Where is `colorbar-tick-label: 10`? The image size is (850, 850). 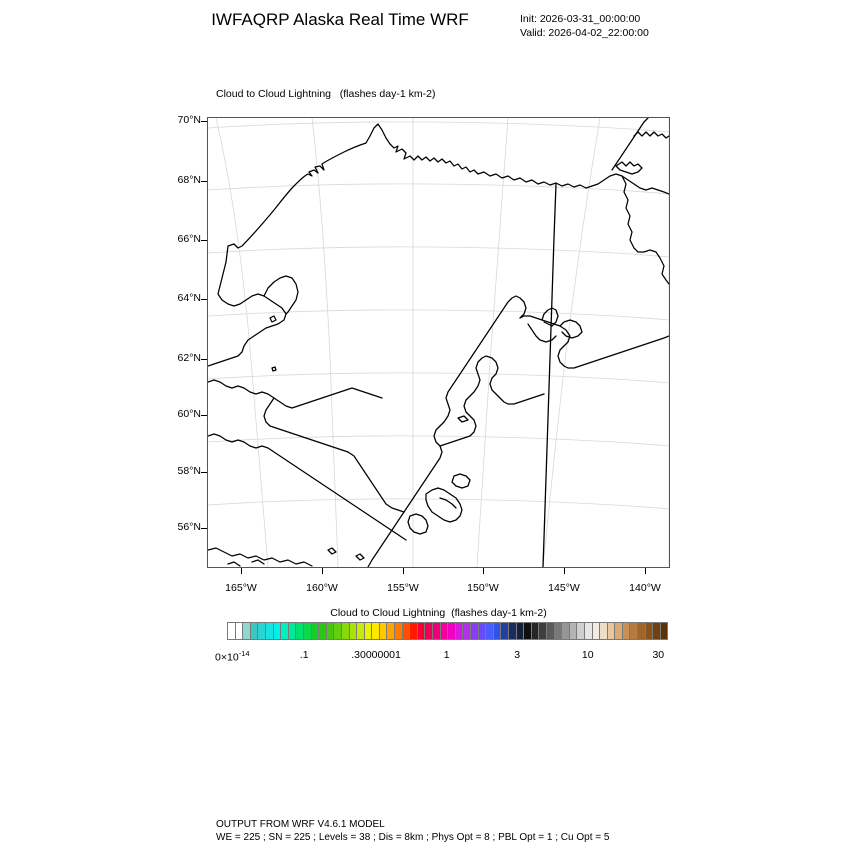
colorbar-tick-label: 10 is located at coordinates (587, 655).